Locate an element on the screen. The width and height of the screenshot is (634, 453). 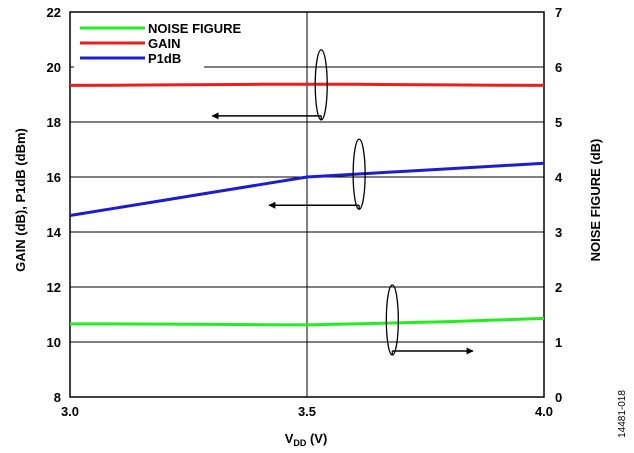
figure-id: 14481-018 is located at coordinates (622, 414).